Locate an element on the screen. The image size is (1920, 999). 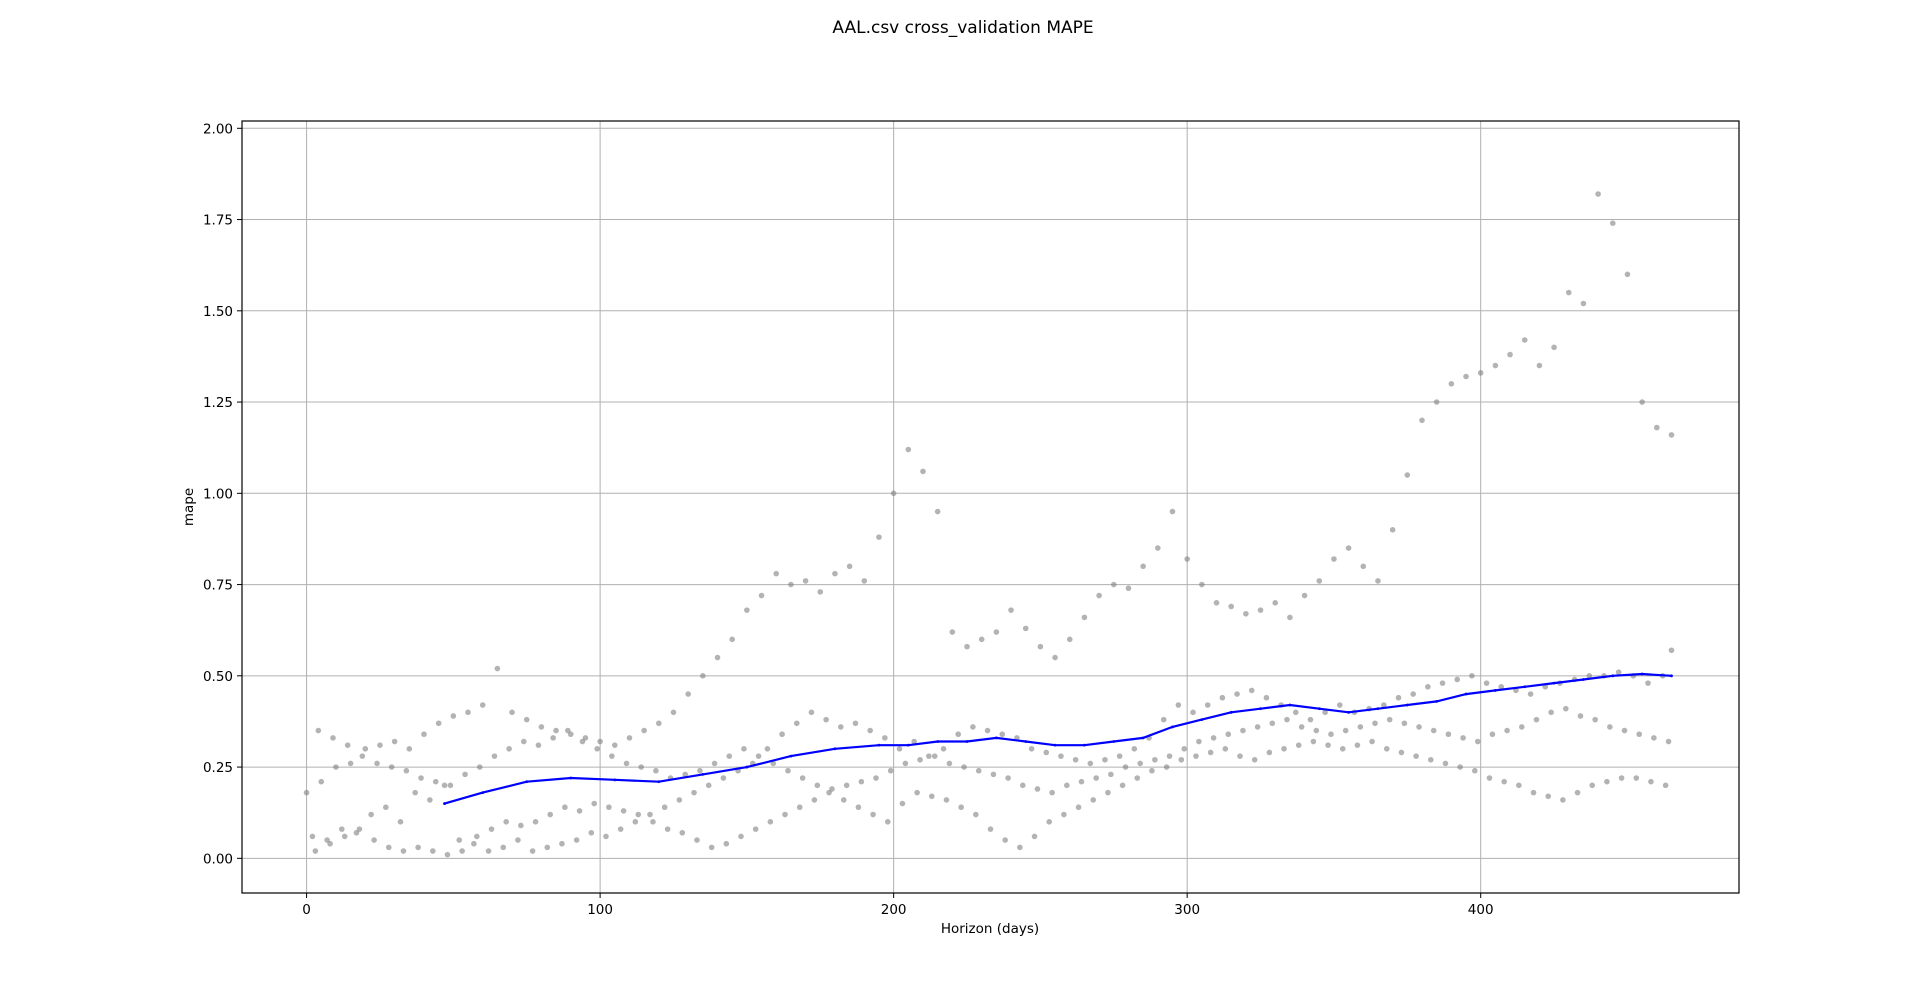
x-axis-label: Horizon (days) is located at coordinates (990, 929).